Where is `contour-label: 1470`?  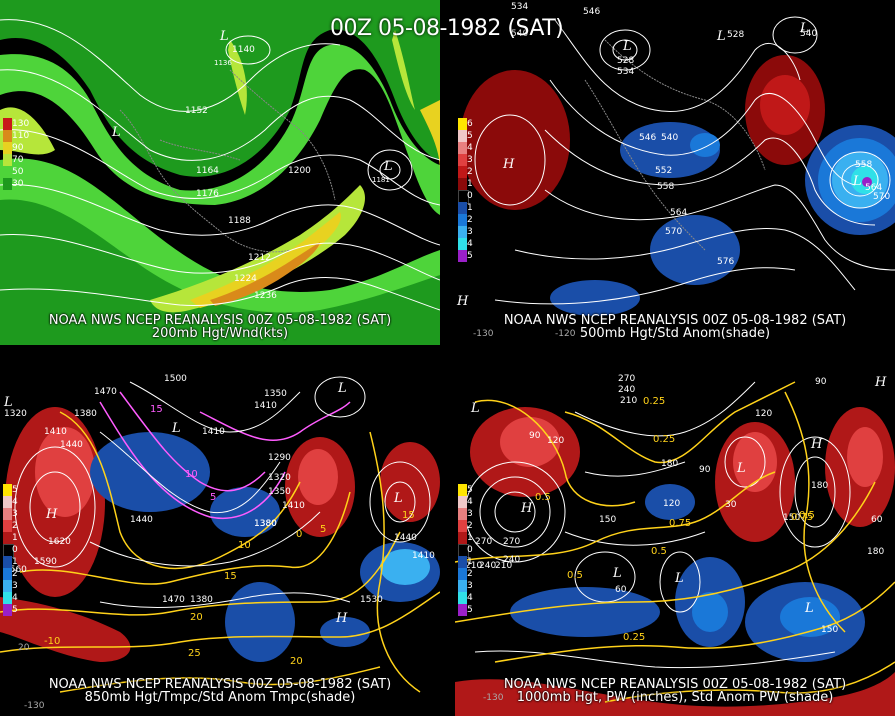 contour-label: 1470 is located at coordinates (105, 392).